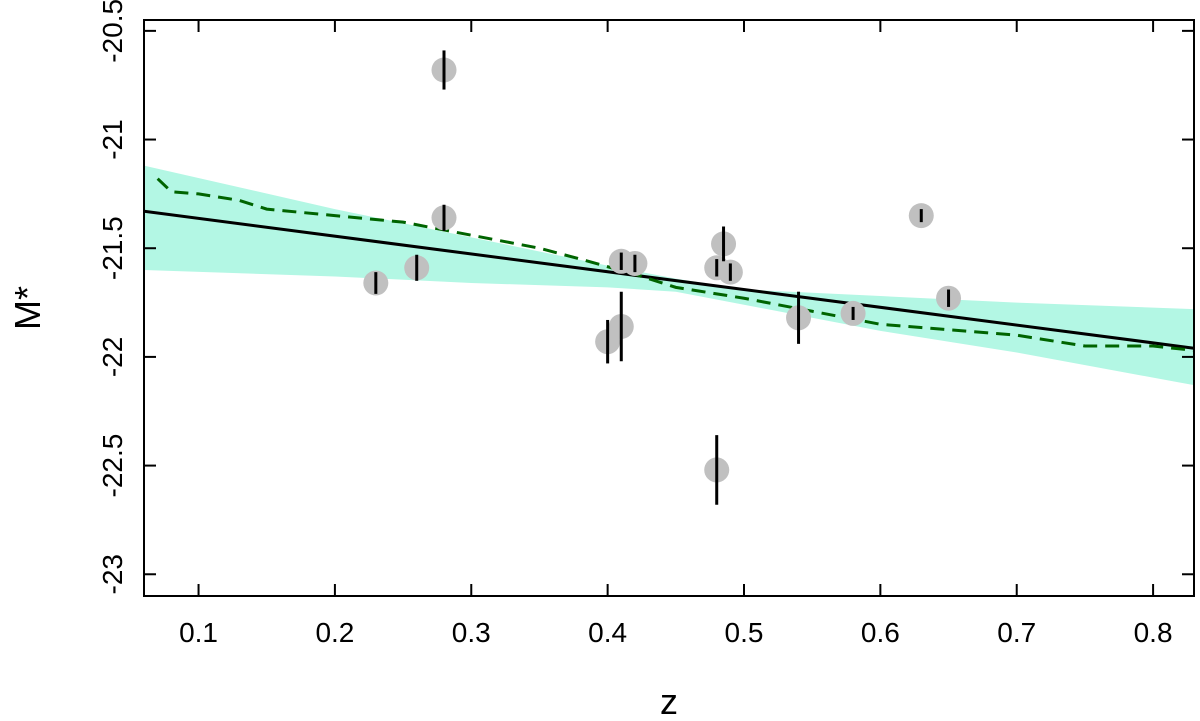  I want to click on x-axis-label: z, so click(669, 701).